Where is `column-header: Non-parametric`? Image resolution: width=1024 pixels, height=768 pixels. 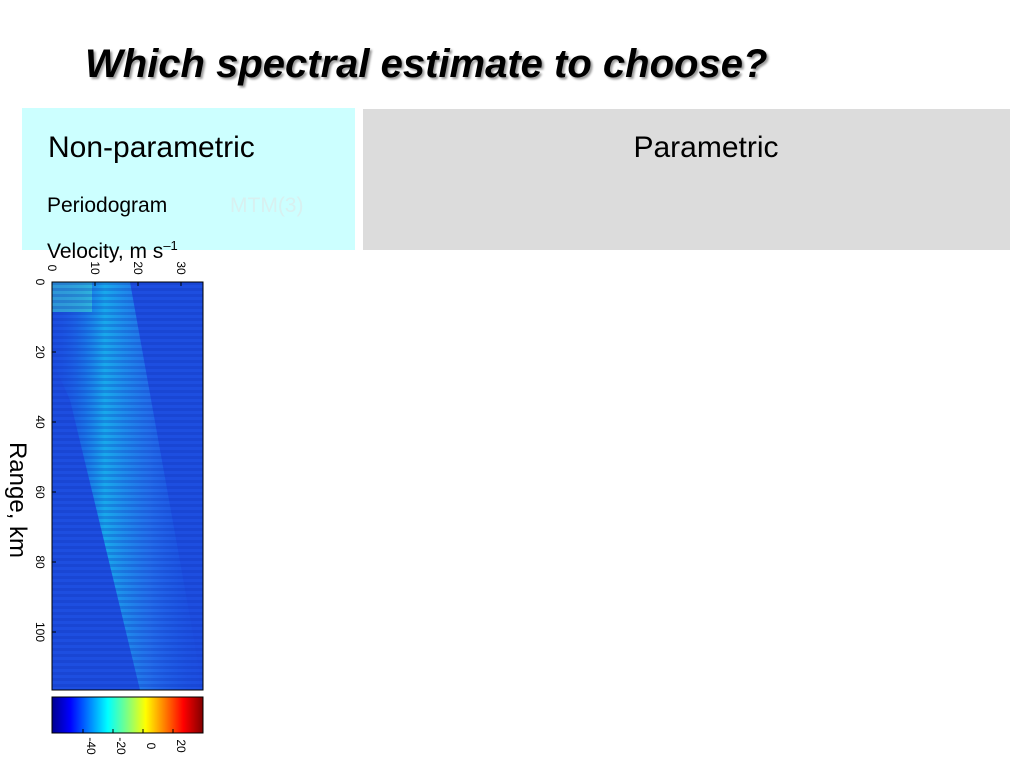 column-header: Non-parametric is located at coordinates (151, 147).